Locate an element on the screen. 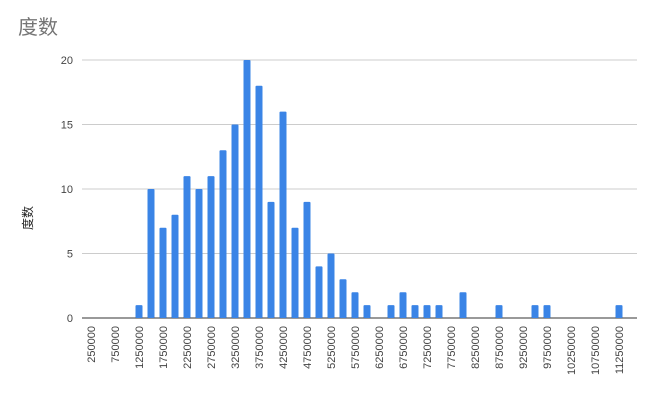  x-tick-label: 9750000 is located at coordinates (548, 347).